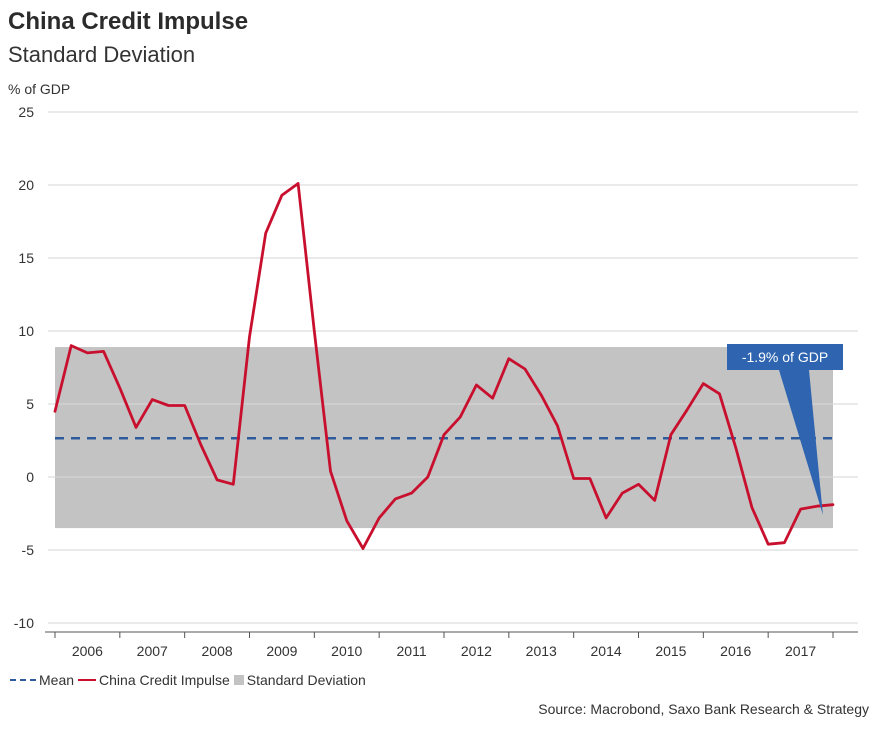 The width and height of the screenshot is (883, 732). Describe the element at coordinates (30, 404) in the screenshot. I see `y-tick-label: 5` at that location.